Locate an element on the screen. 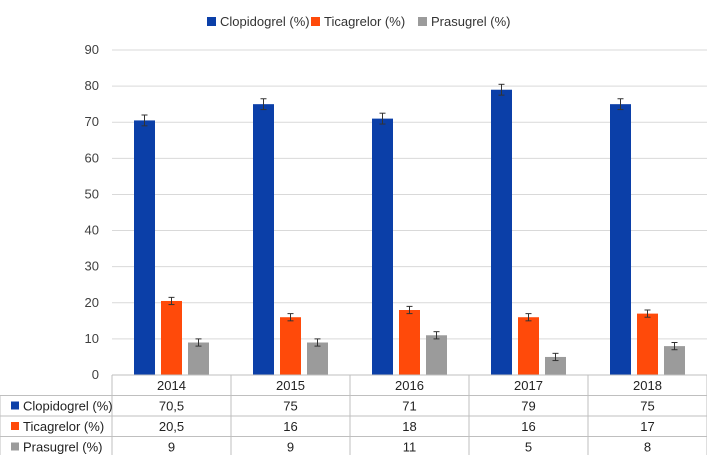  legend-item-ticagrelor: Ticagrelor (%) is located at coordinates (358, 21).